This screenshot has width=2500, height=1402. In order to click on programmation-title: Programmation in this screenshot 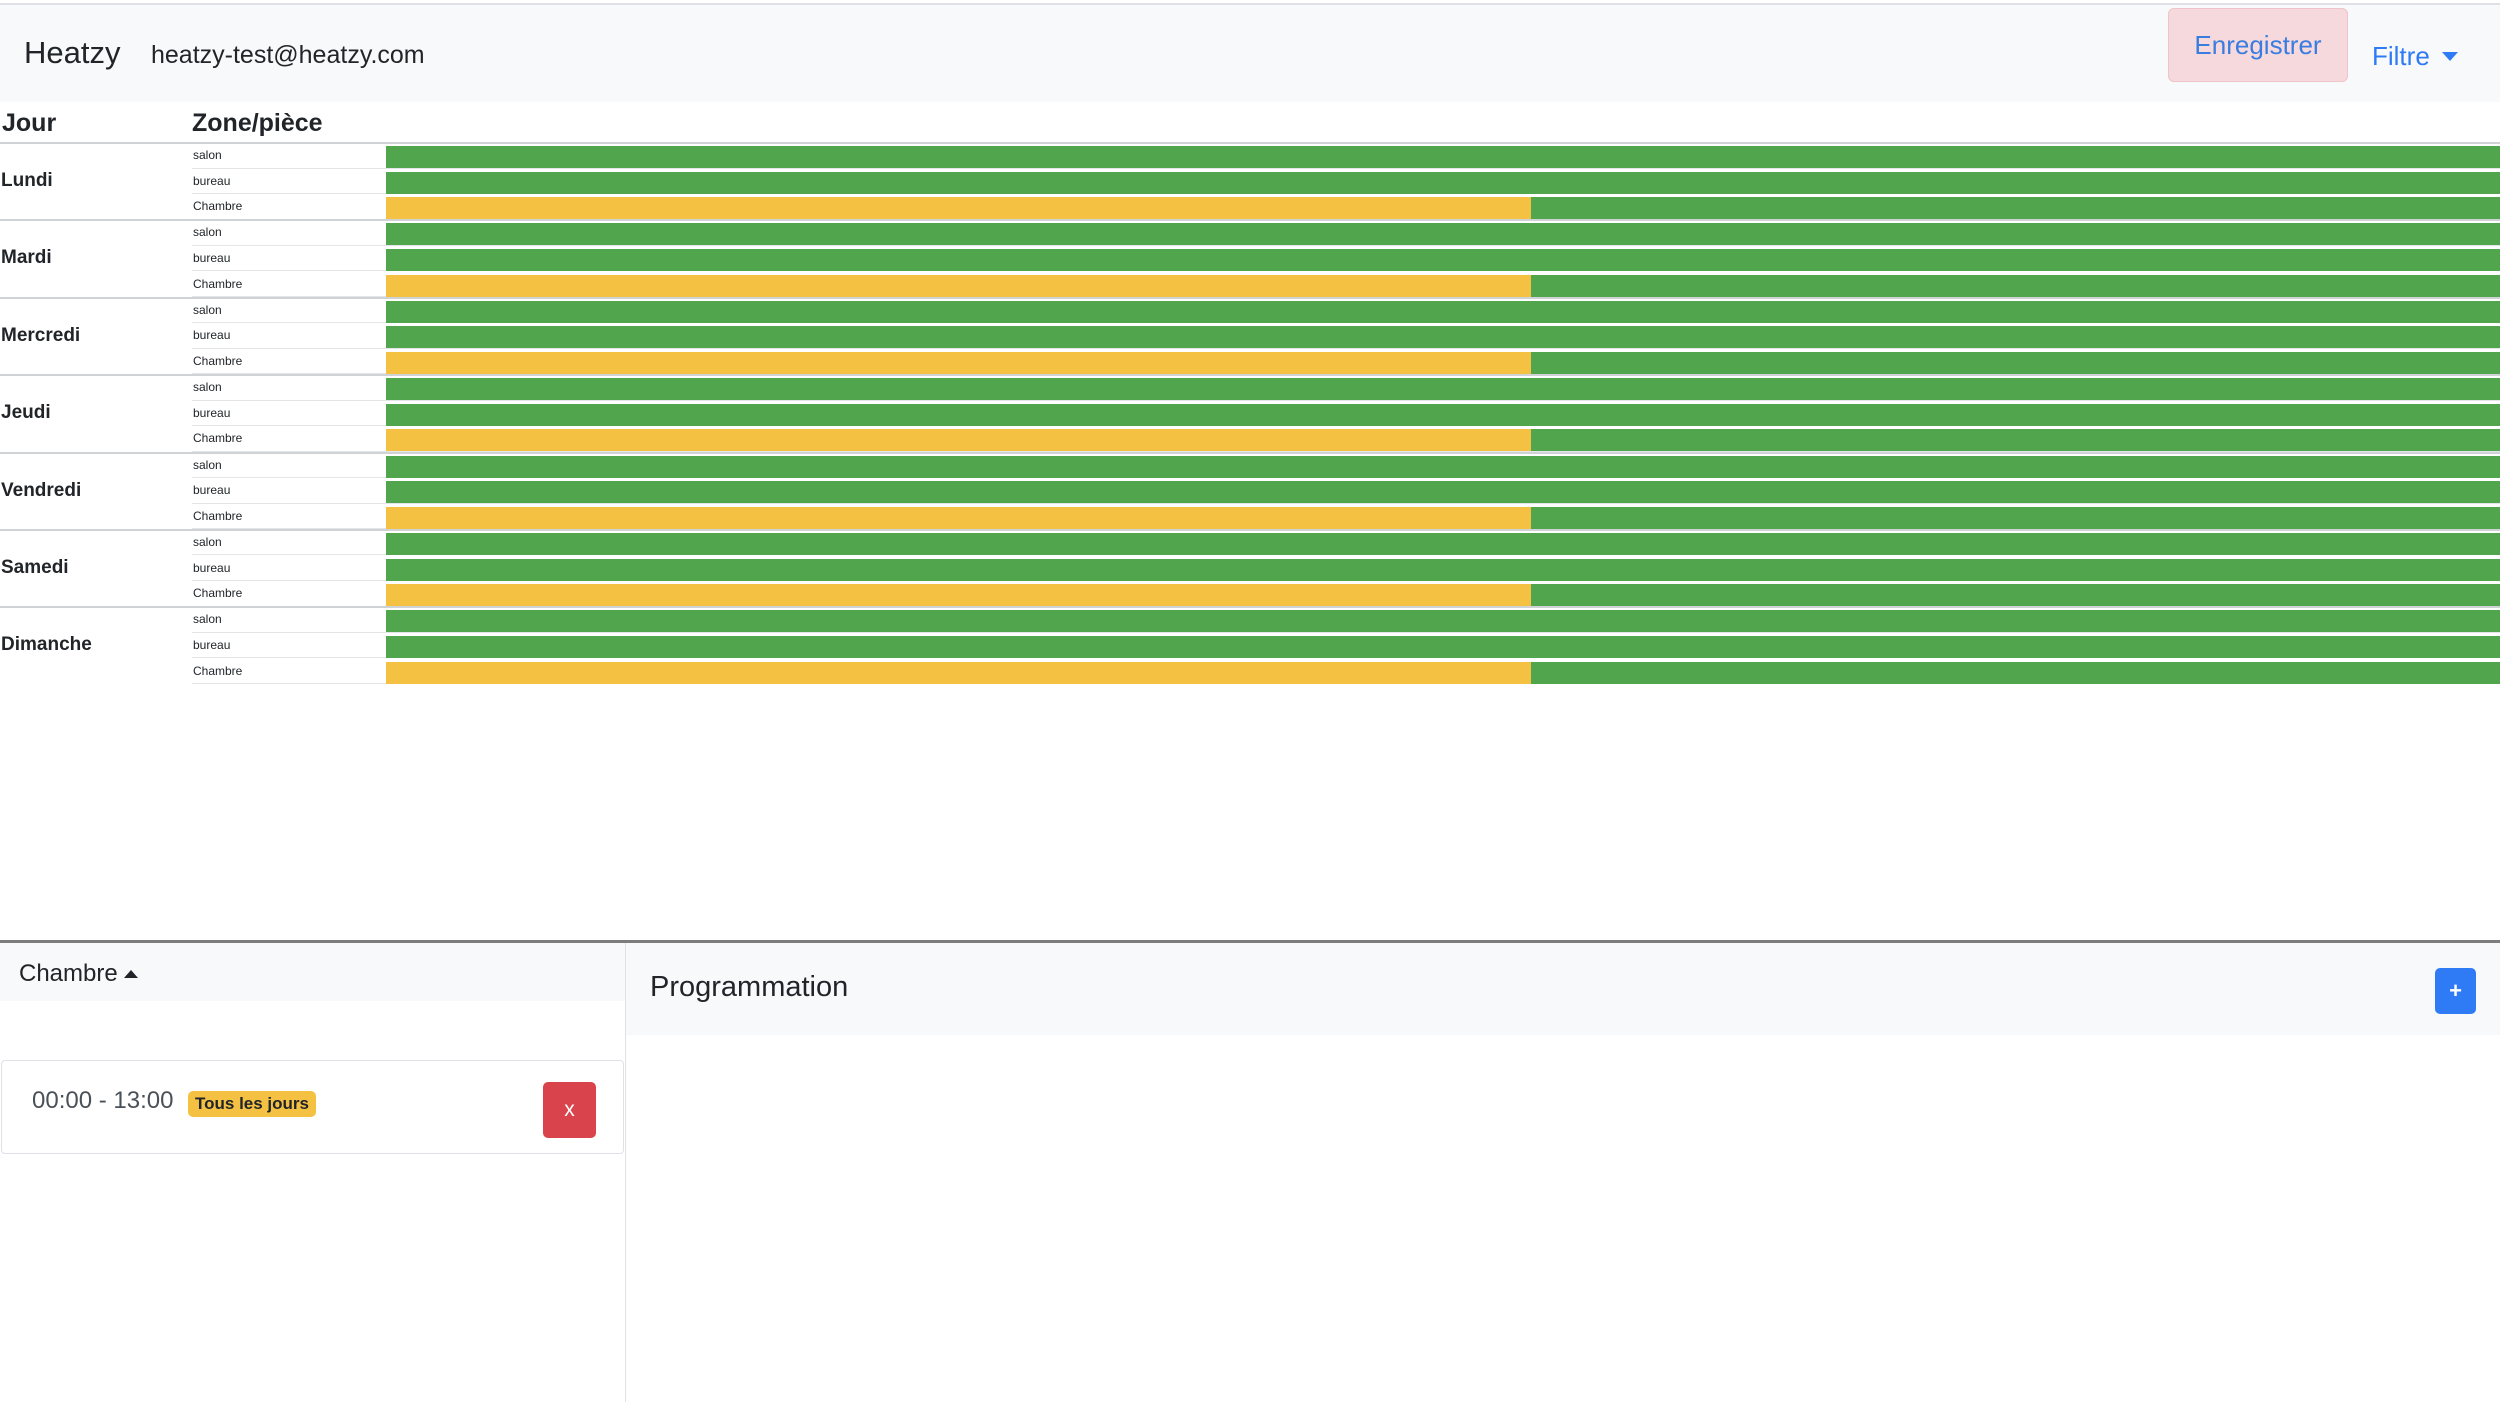, I will do `click(749, 987)`.